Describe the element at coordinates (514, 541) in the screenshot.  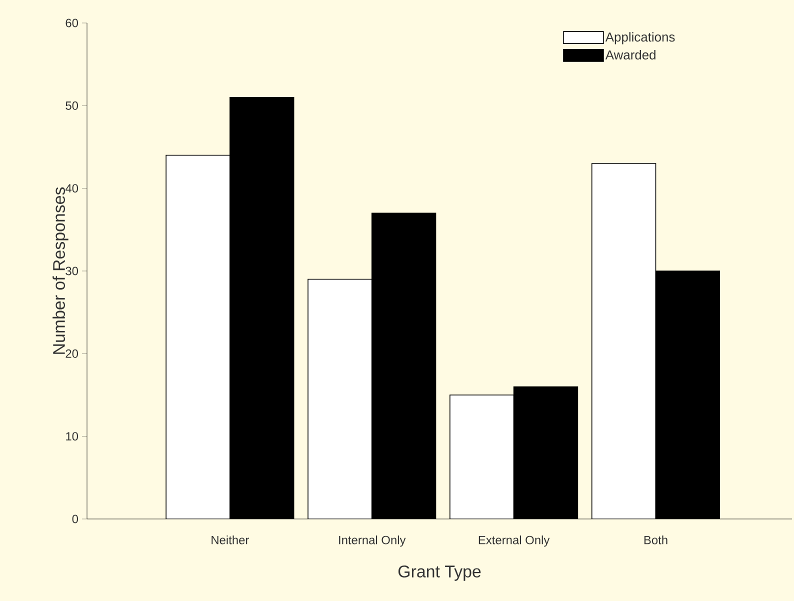
I see `x-tick-label: External Only` at that location.